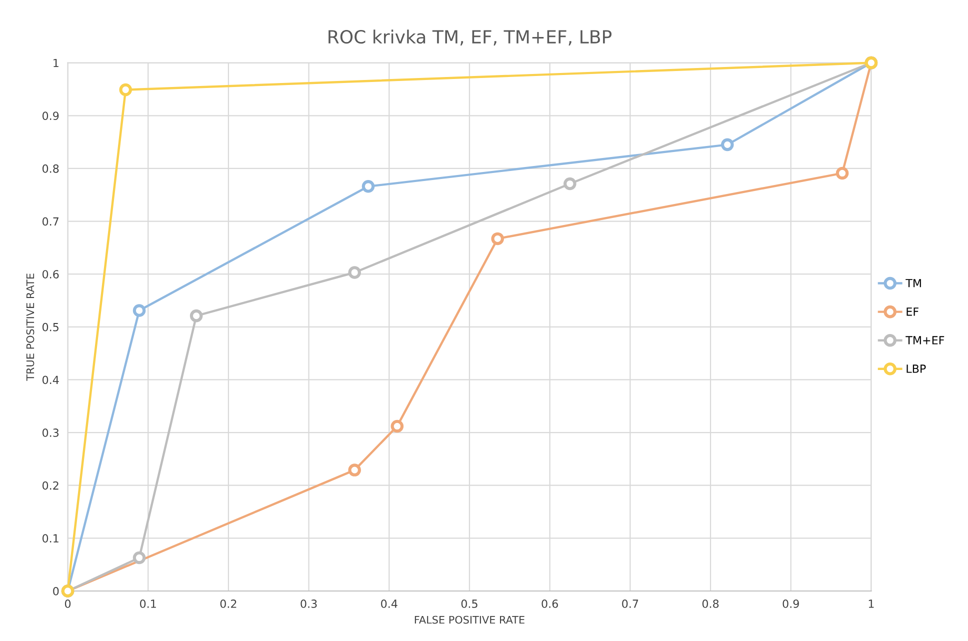 The width and height of the screenshot is (968, 641). What do you see at coordinates (470, 38) in the screenshot?
I see `chart-title: ROC krivka TM, EF, TM+EF, LBP` at bounding box center [470, 38].